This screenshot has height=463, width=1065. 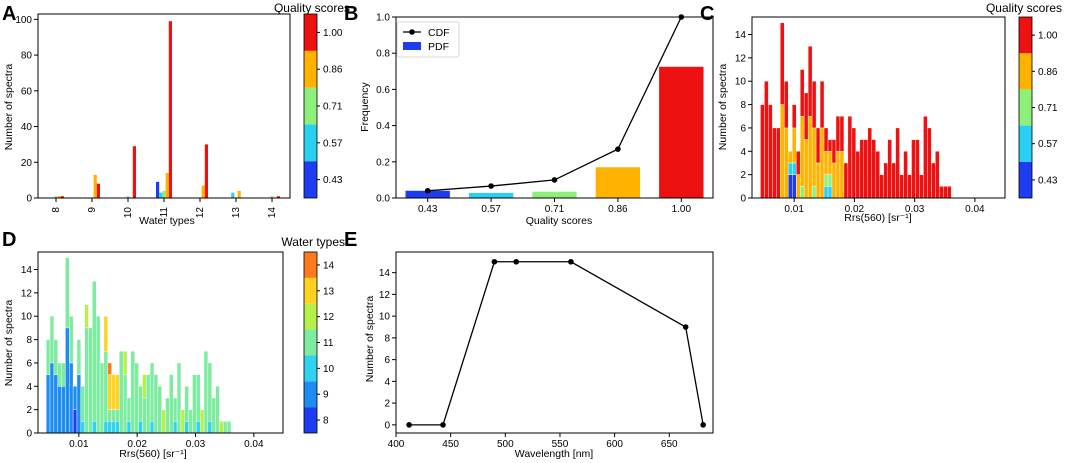 What do you see at coordinates (200, 213) in the screenshot?
I see `panel-a-xtick-label: 12` at bounding box center [200, 213].